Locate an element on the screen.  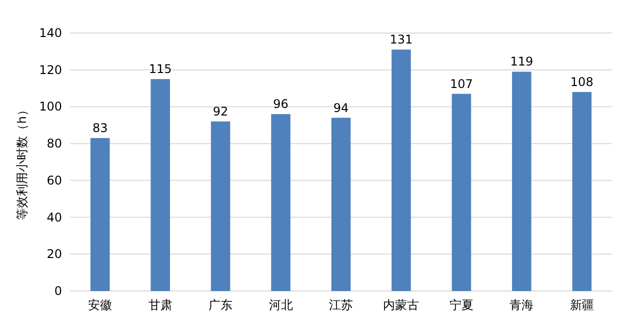
y-axis-title: 等效利用小时数（h） is located at coordinates (22, 162).